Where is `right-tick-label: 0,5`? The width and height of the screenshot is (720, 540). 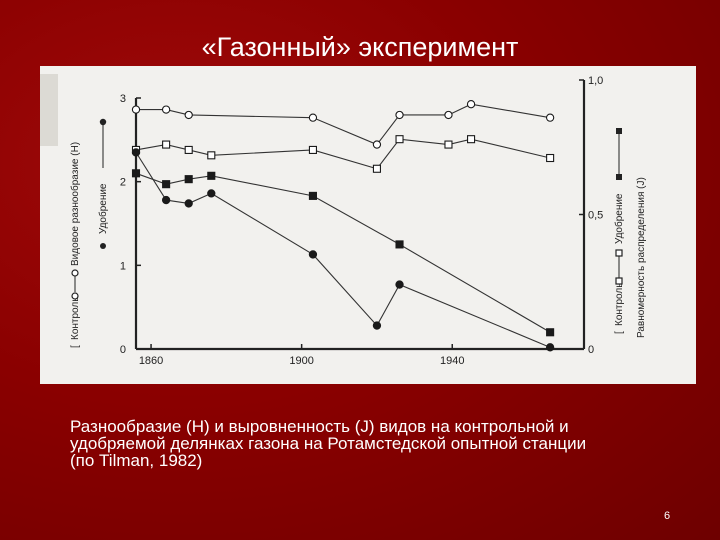 right-tick-label: 0,5 is located at coordinates (595, 216).